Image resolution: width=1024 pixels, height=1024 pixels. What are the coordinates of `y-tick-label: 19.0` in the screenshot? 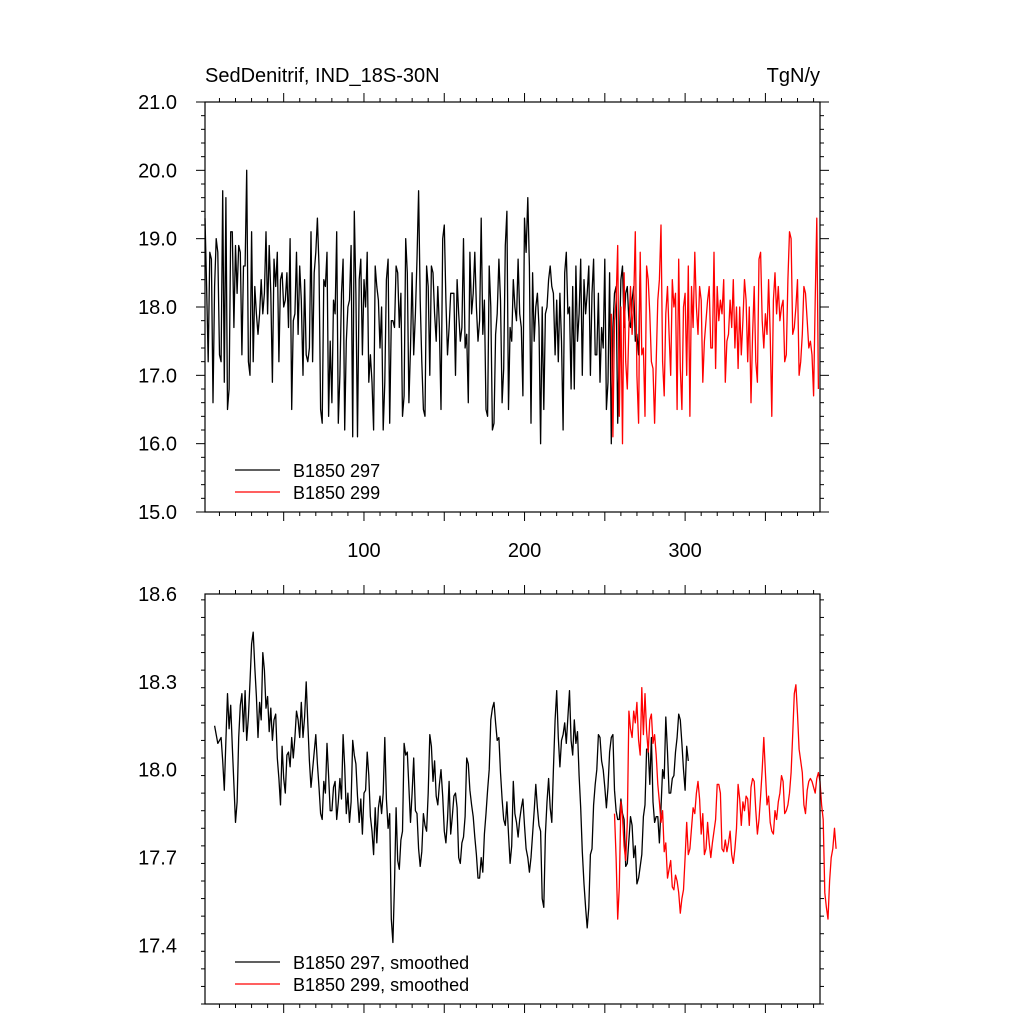 It's located at (157, 240).